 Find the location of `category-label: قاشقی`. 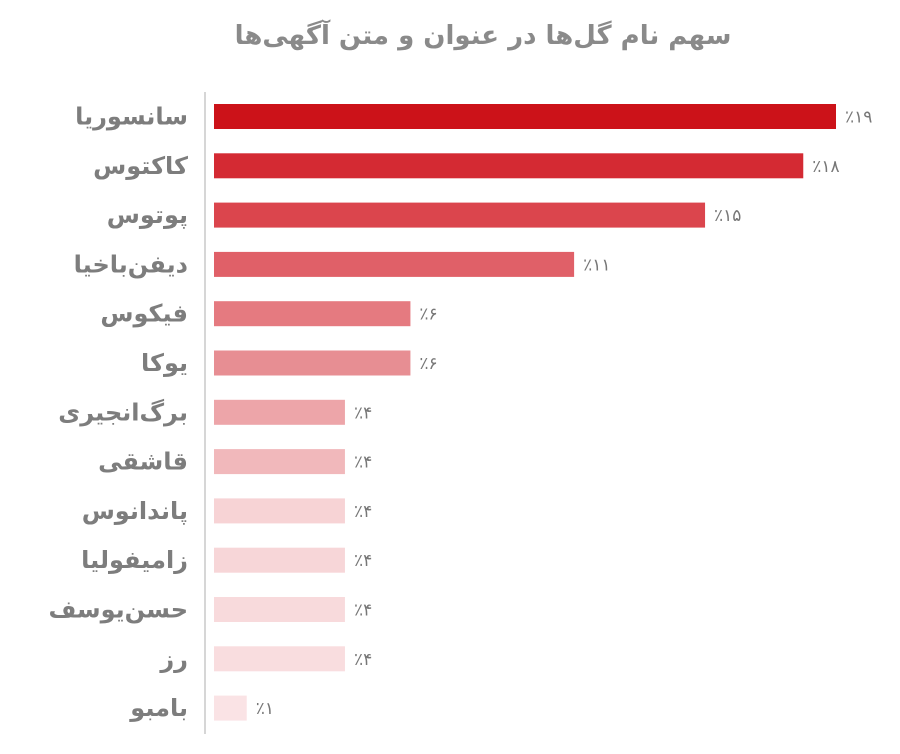

category-label: قاشقی is located at coordinates (143, 462).